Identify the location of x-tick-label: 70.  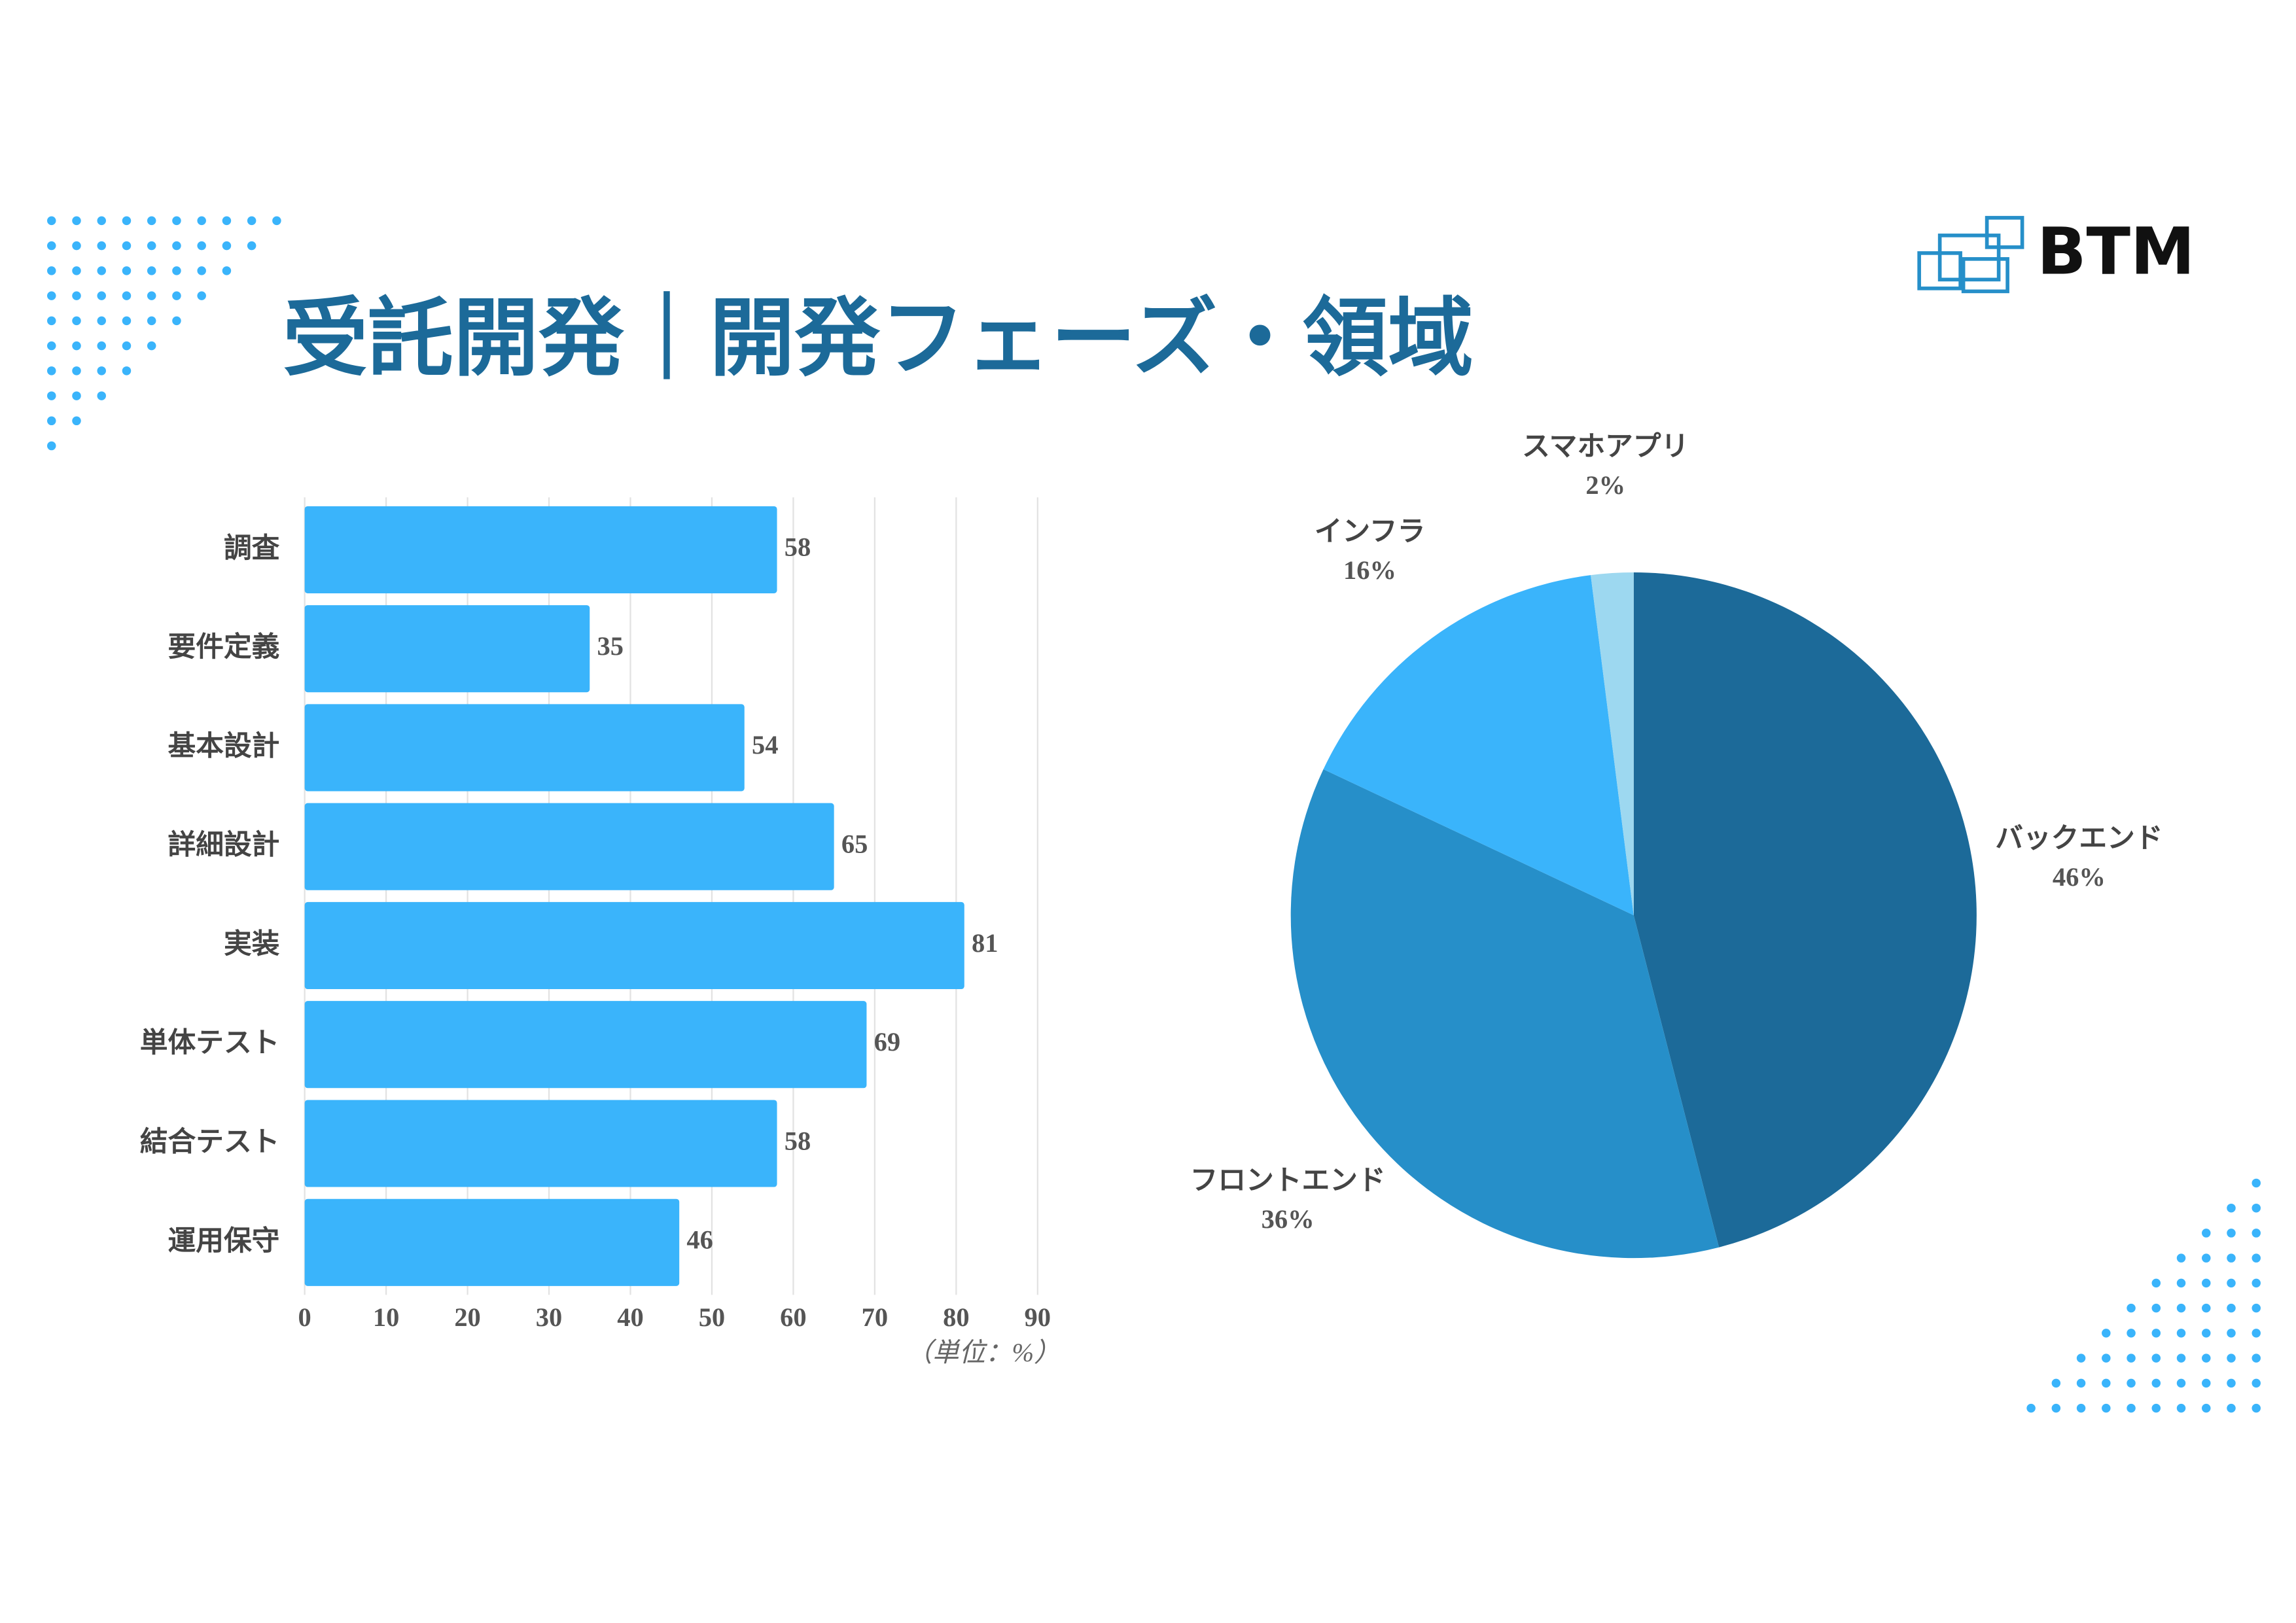
(875, 1317).